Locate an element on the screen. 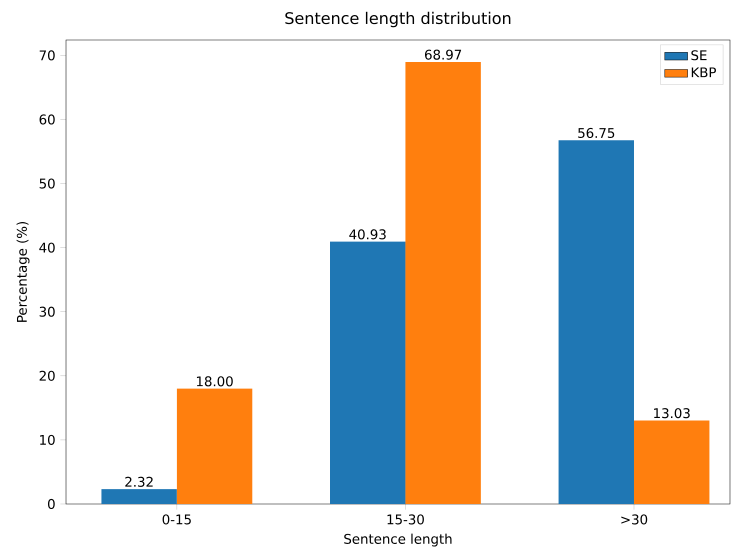  y-tick-label: 50 is located at coordinates (47, 183).